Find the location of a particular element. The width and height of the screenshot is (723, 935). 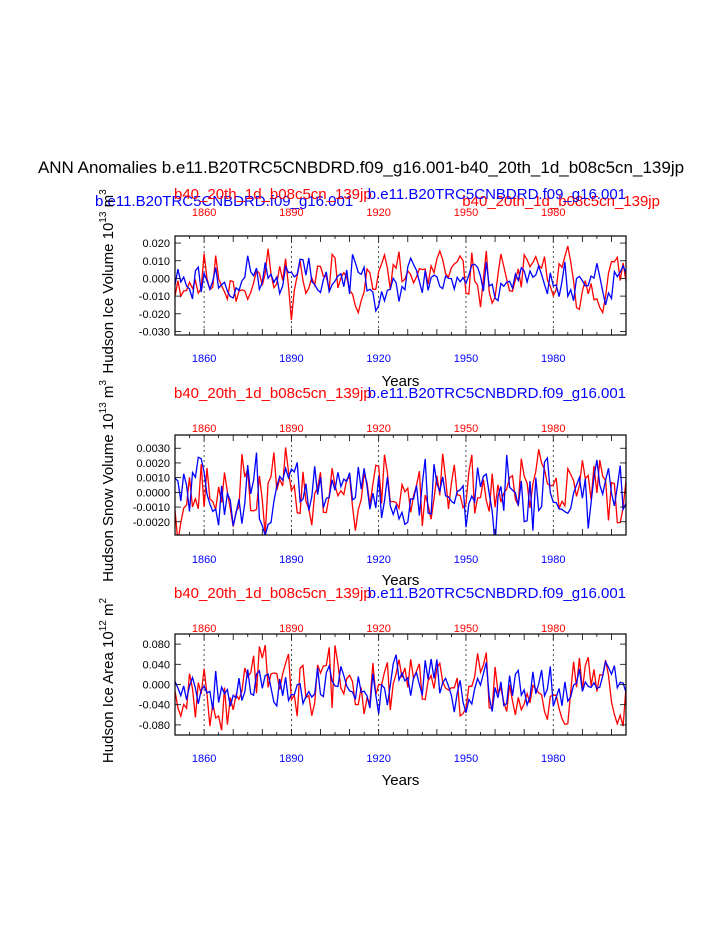

y-axis-label-text: Hudson Snow Volume 10 is located at coordinates (108, 497).